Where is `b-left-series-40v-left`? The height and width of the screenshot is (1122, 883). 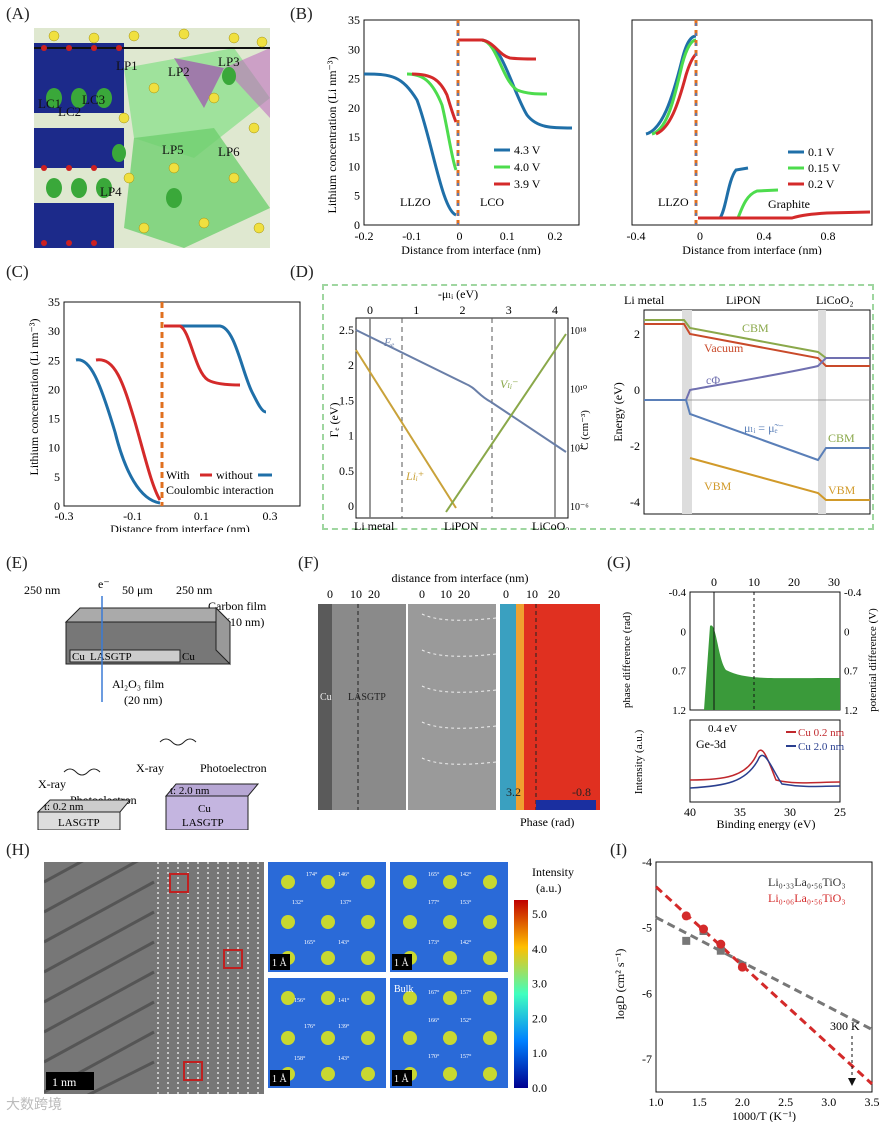
b-left-series-40v-left is located at coordinates (432, 121).